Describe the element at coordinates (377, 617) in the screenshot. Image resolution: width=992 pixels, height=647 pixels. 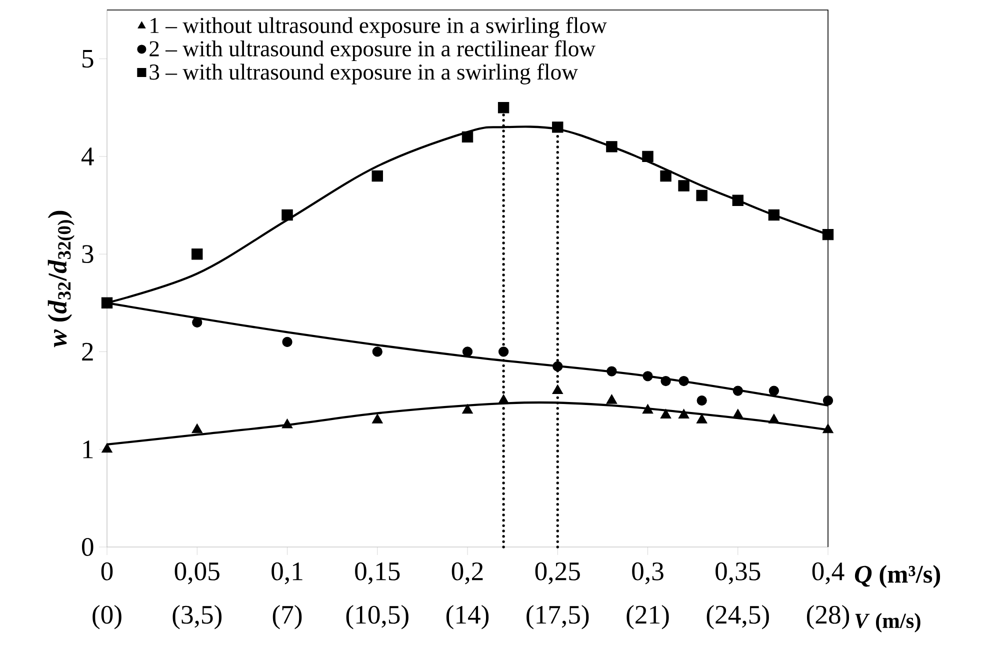
I see `x2-tick-label: (10,5)` at that location.